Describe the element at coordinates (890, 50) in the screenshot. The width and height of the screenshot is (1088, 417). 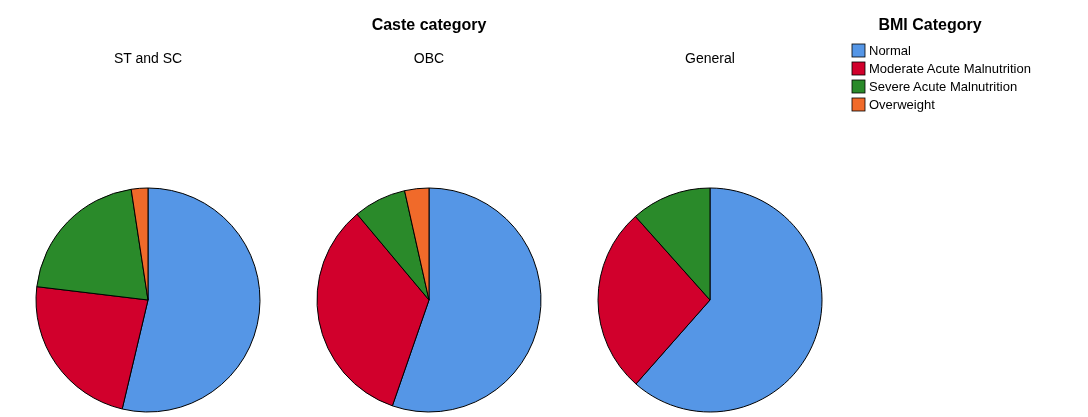
I see `legend-label: Normal` at that location.